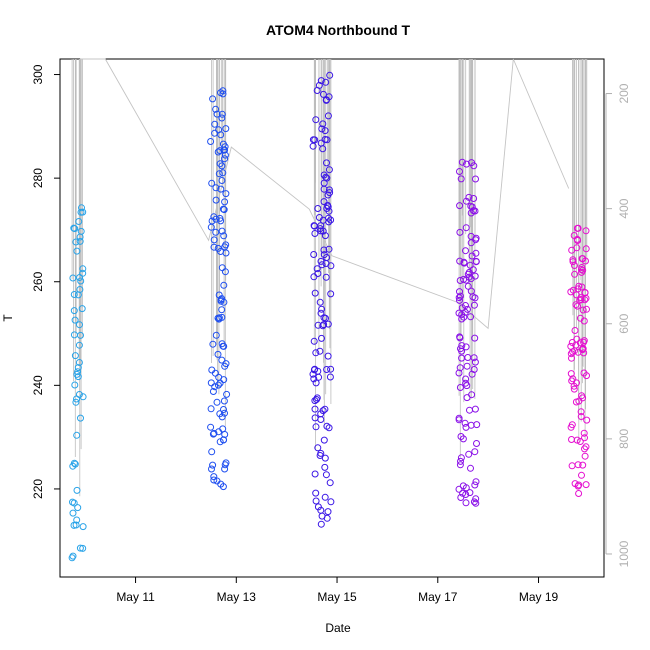 This screenshot has width=650, height=650. What do you see at coordinates (8, 318) in the screenshot?
I see `y-axis-label: T` at bounding box center [8, 318].